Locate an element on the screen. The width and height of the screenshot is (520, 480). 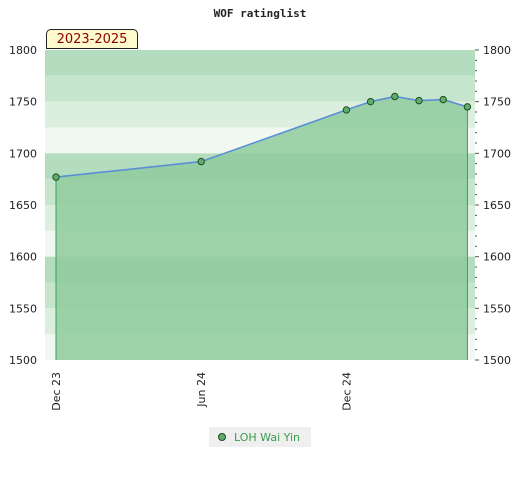
y-tick-right: 1600 is located at coordinates (497, 257).